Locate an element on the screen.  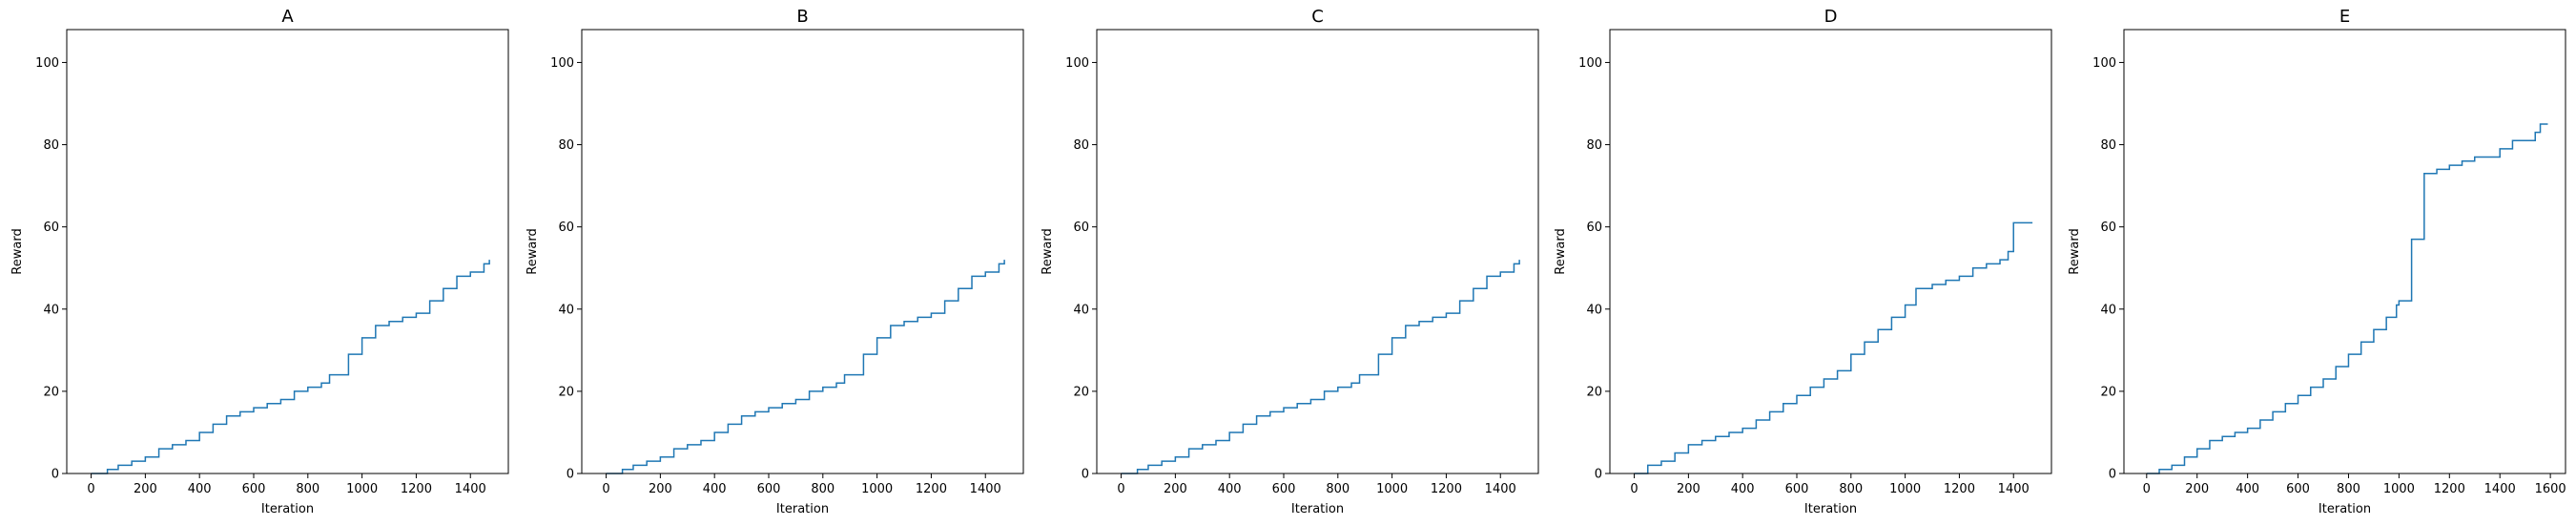
panel-title: B is located at coordinates (802, 17).